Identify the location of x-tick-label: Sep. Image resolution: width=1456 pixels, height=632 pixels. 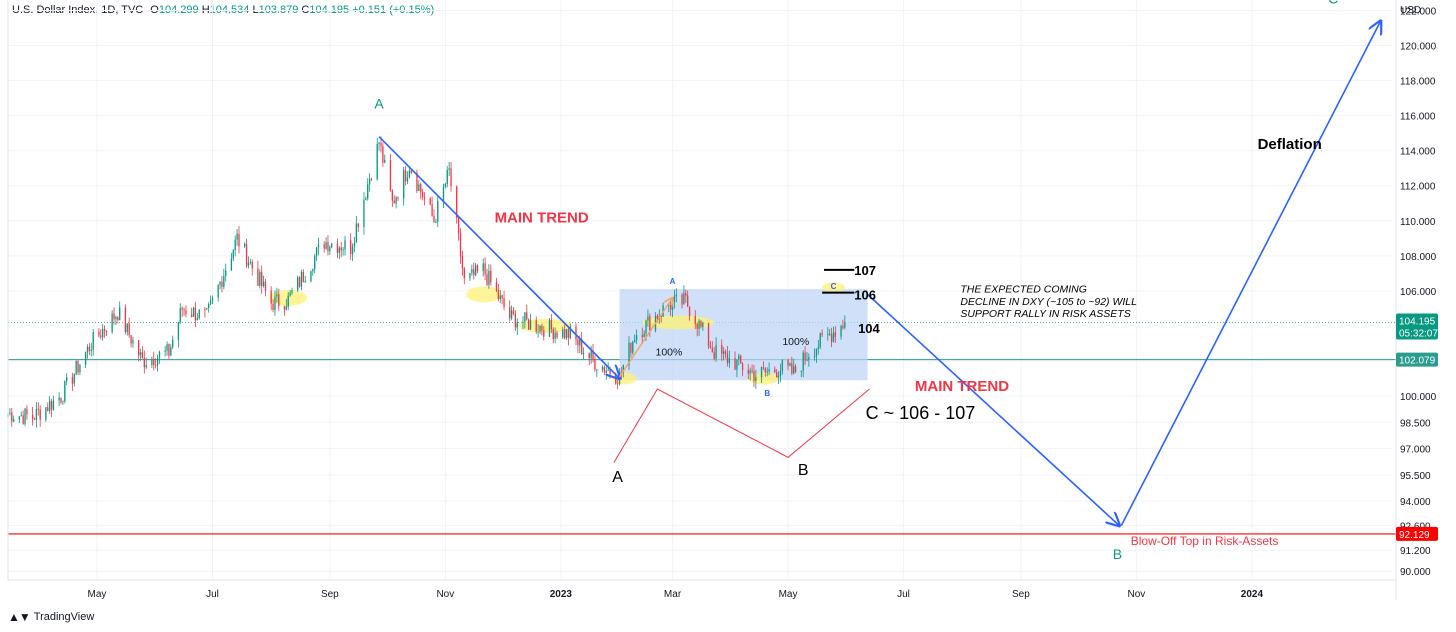
(1021, 594).